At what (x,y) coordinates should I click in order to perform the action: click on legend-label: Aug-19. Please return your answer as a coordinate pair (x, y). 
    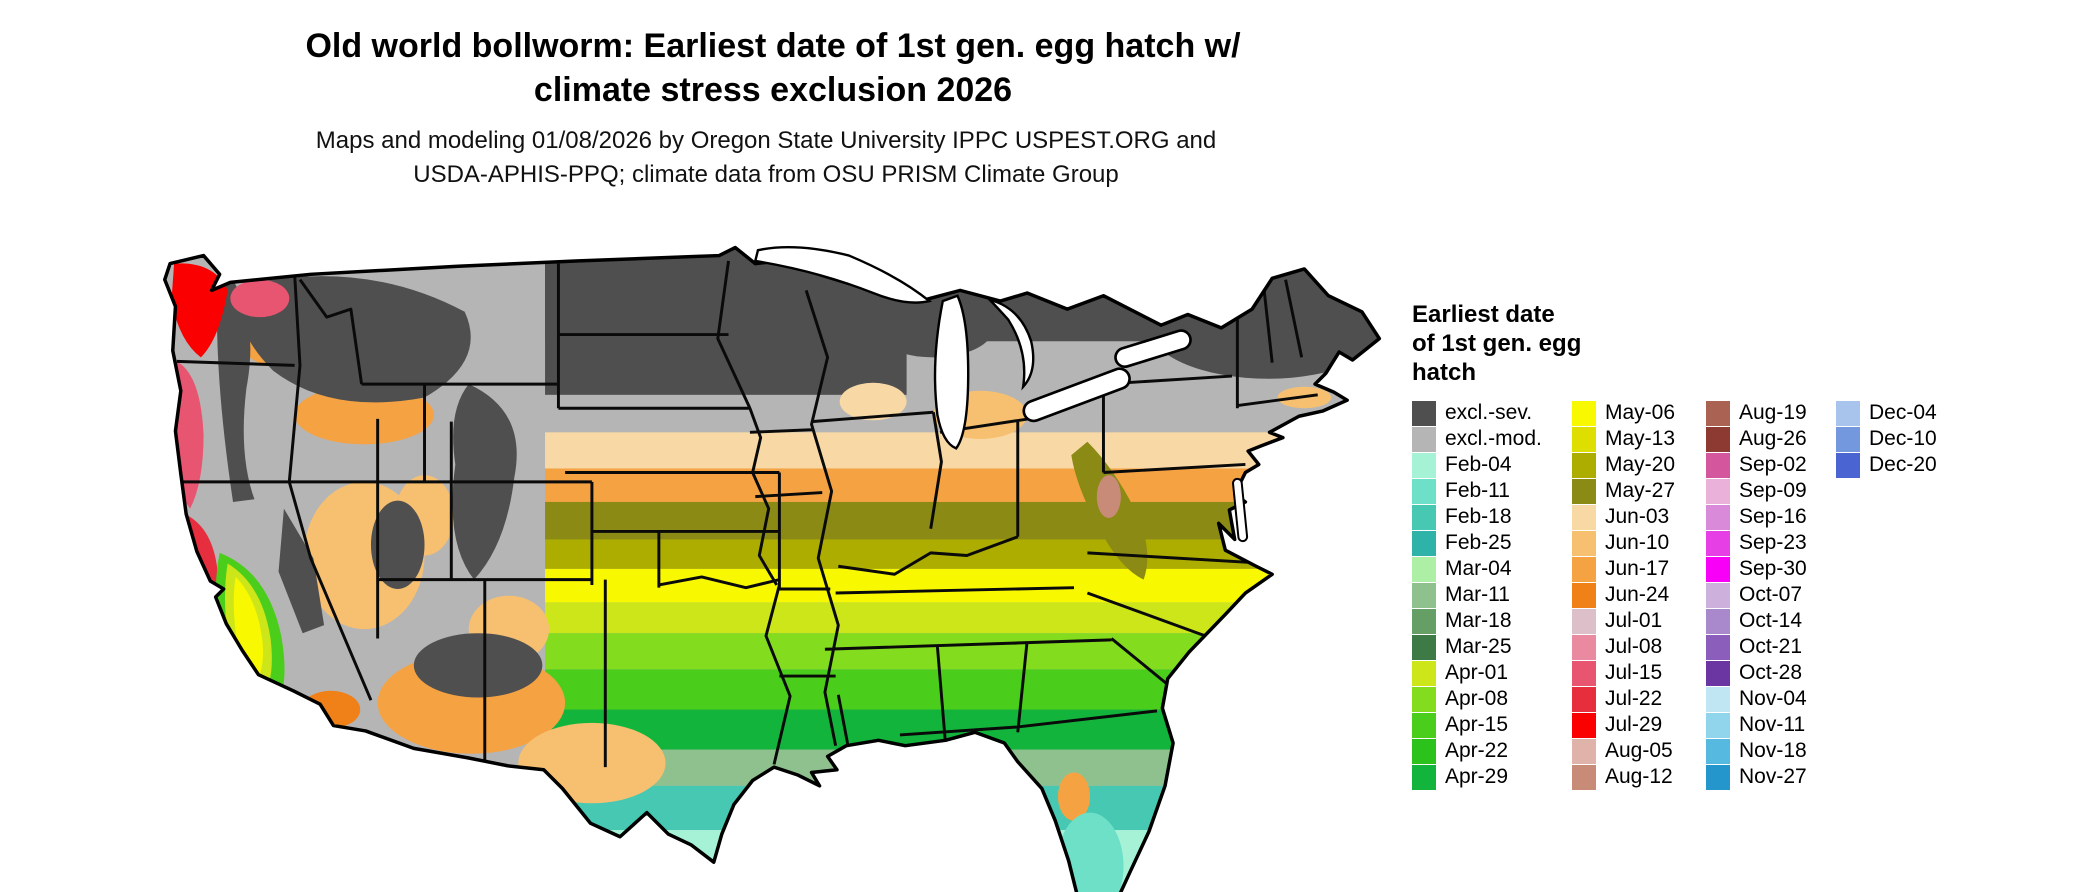
    Looking at the image, I should click on (1773, 412).